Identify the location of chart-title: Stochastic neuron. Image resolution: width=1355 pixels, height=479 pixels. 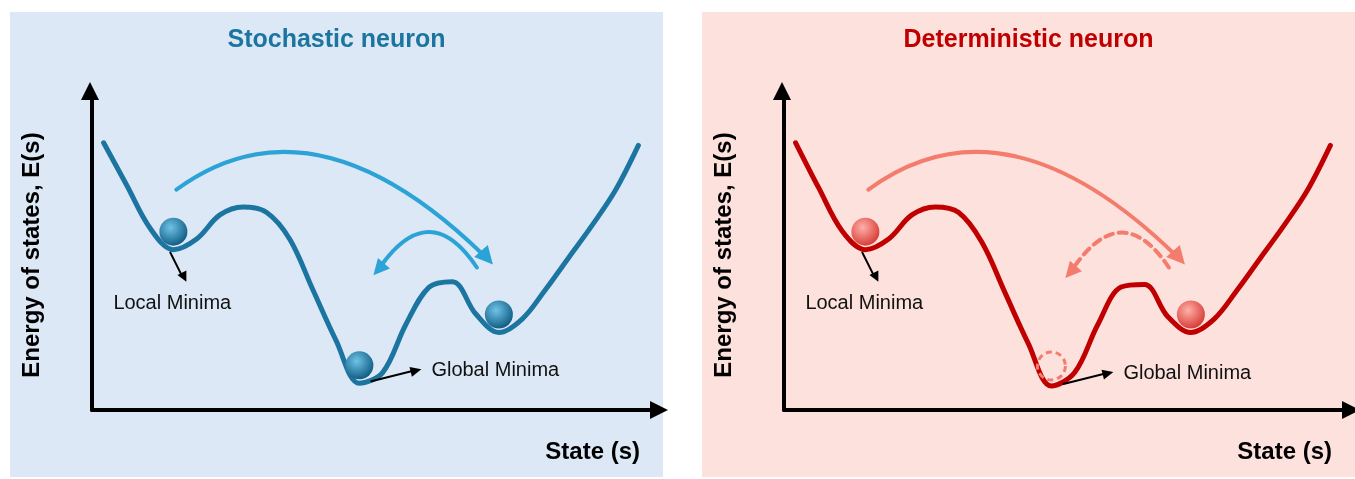
(336, 37).